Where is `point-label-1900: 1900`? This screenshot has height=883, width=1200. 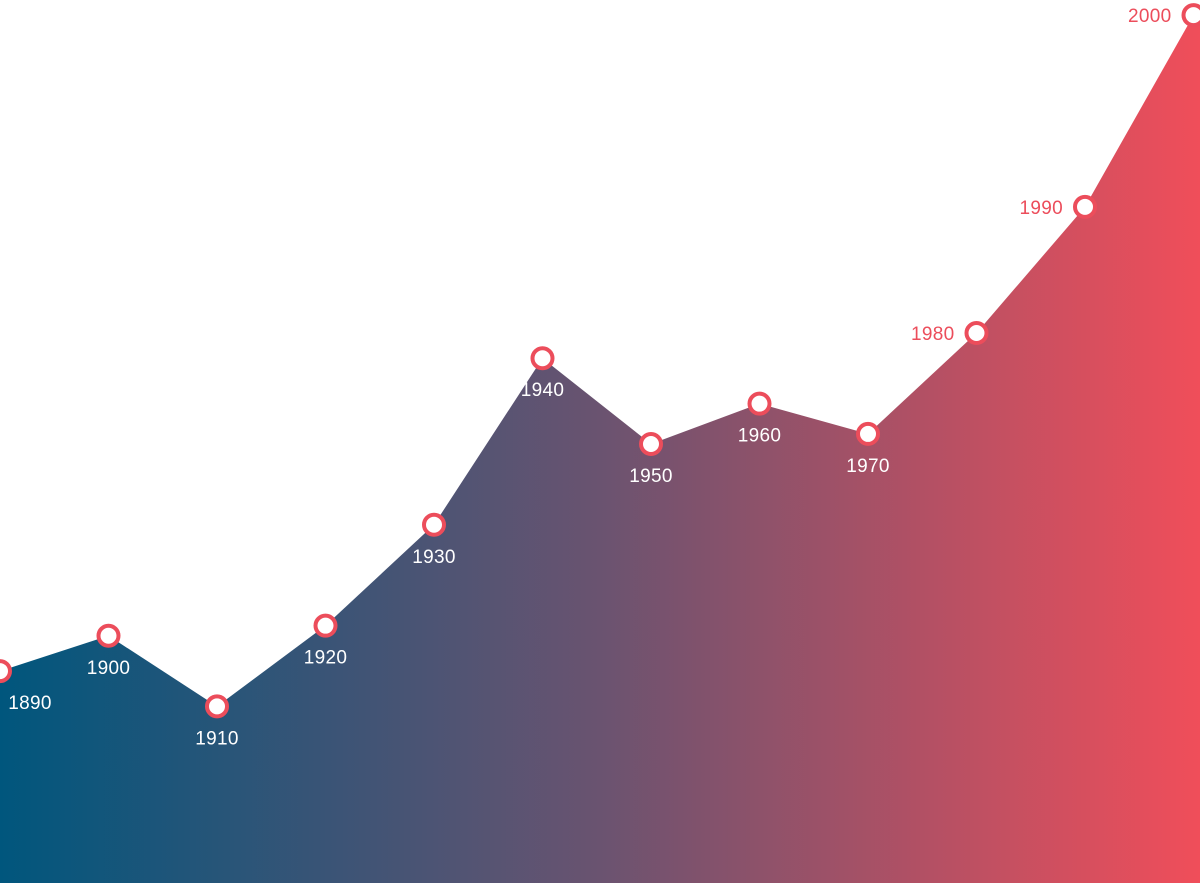
point-label-1900: 1900 is located at coordinates (108, 668).